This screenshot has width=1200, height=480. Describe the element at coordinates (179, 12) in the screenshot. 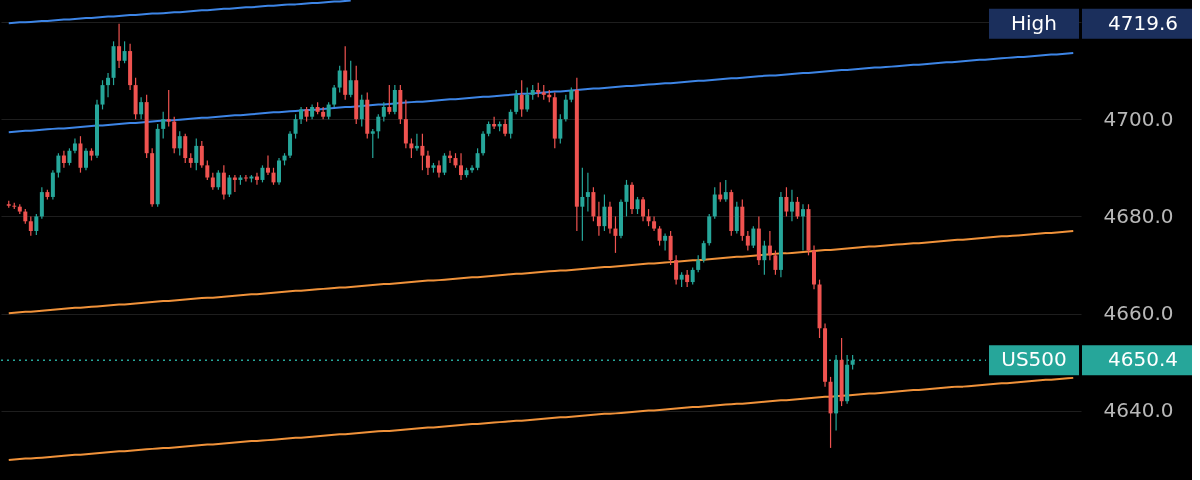

I see `line-series` at that location.